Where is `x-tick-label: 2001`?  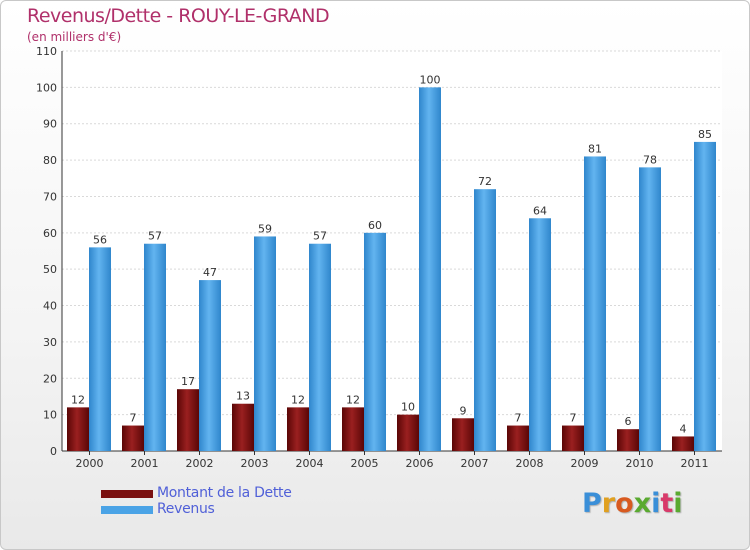 x-tick-label: 2001 is located at coordinates (145, 463).